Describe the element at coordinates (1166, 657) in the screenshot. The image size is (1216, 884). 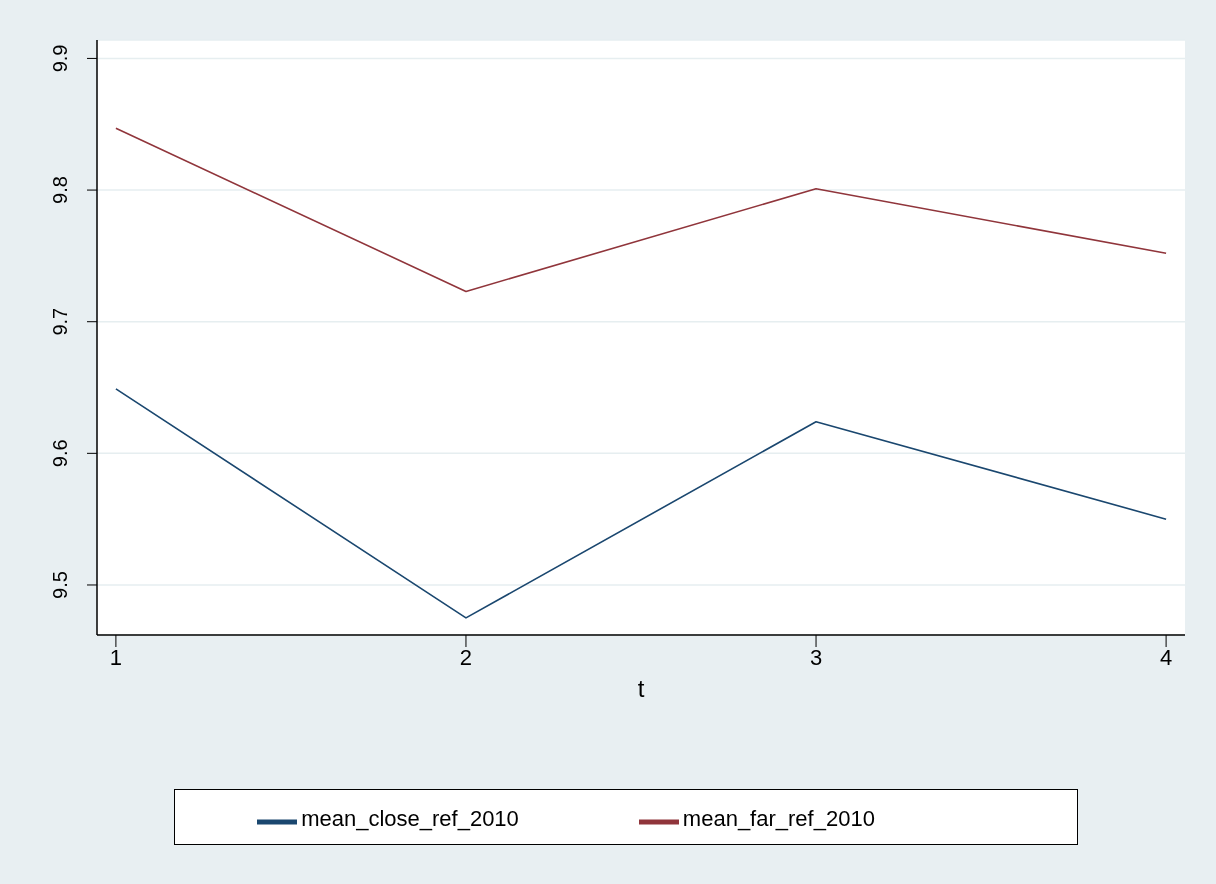
I see `x-tick-label: 4` at that location.